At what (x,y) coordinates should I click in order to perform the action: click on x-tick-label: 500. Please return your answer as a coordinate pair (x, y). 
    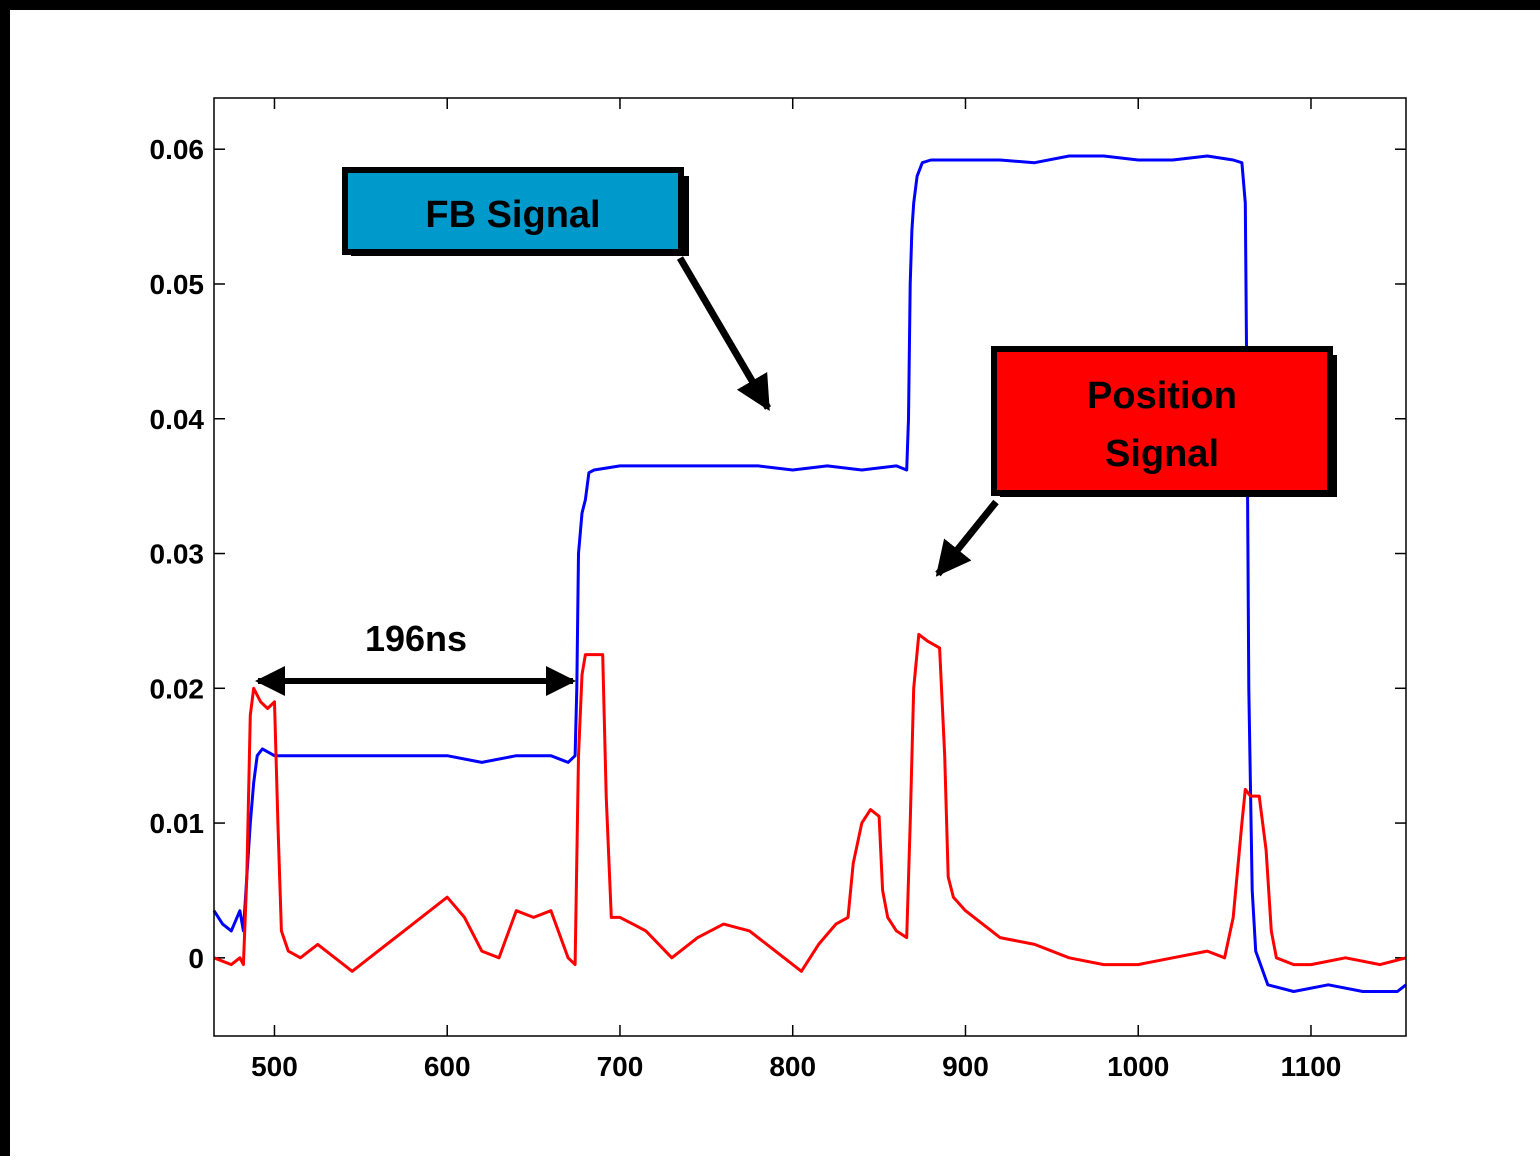
    Looking at the image, I should click on (274, 1066).